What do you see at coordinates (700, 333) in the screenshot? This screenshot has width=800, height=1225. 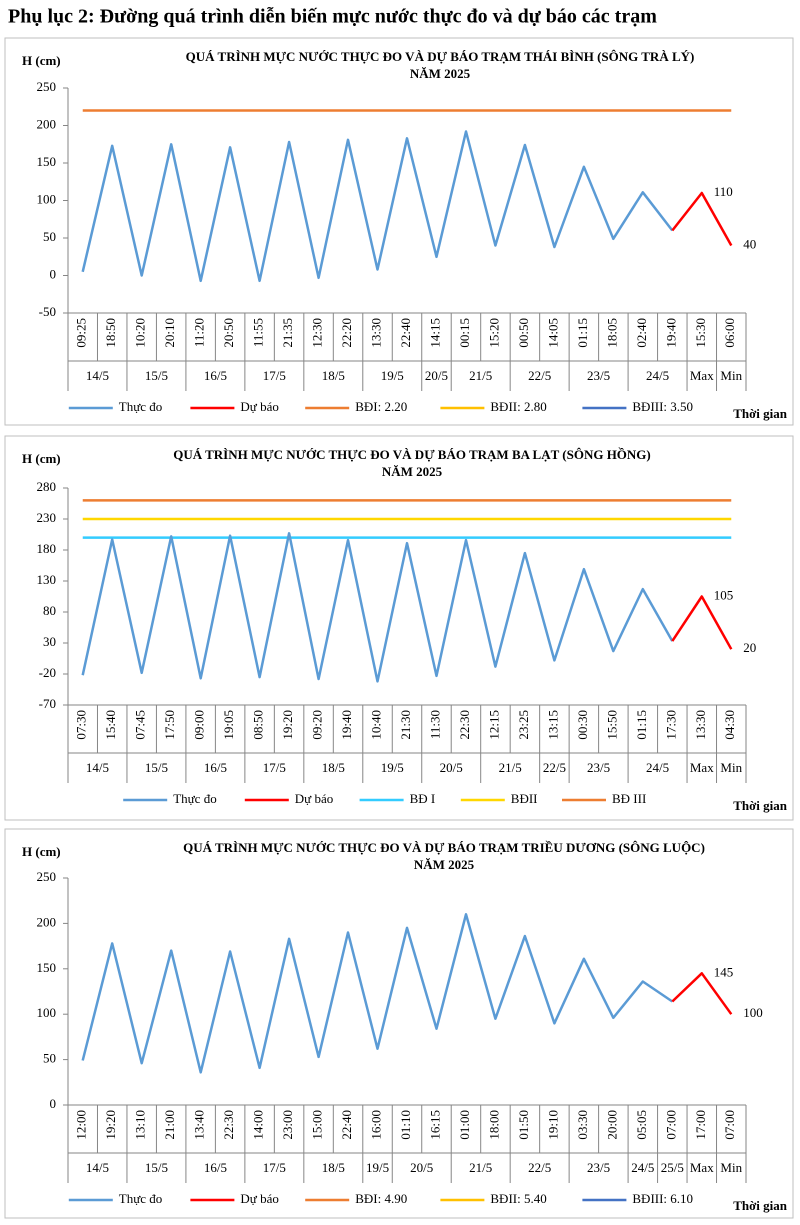 I see `x-tick-label: 15:30` at bounding box center [700, 333].